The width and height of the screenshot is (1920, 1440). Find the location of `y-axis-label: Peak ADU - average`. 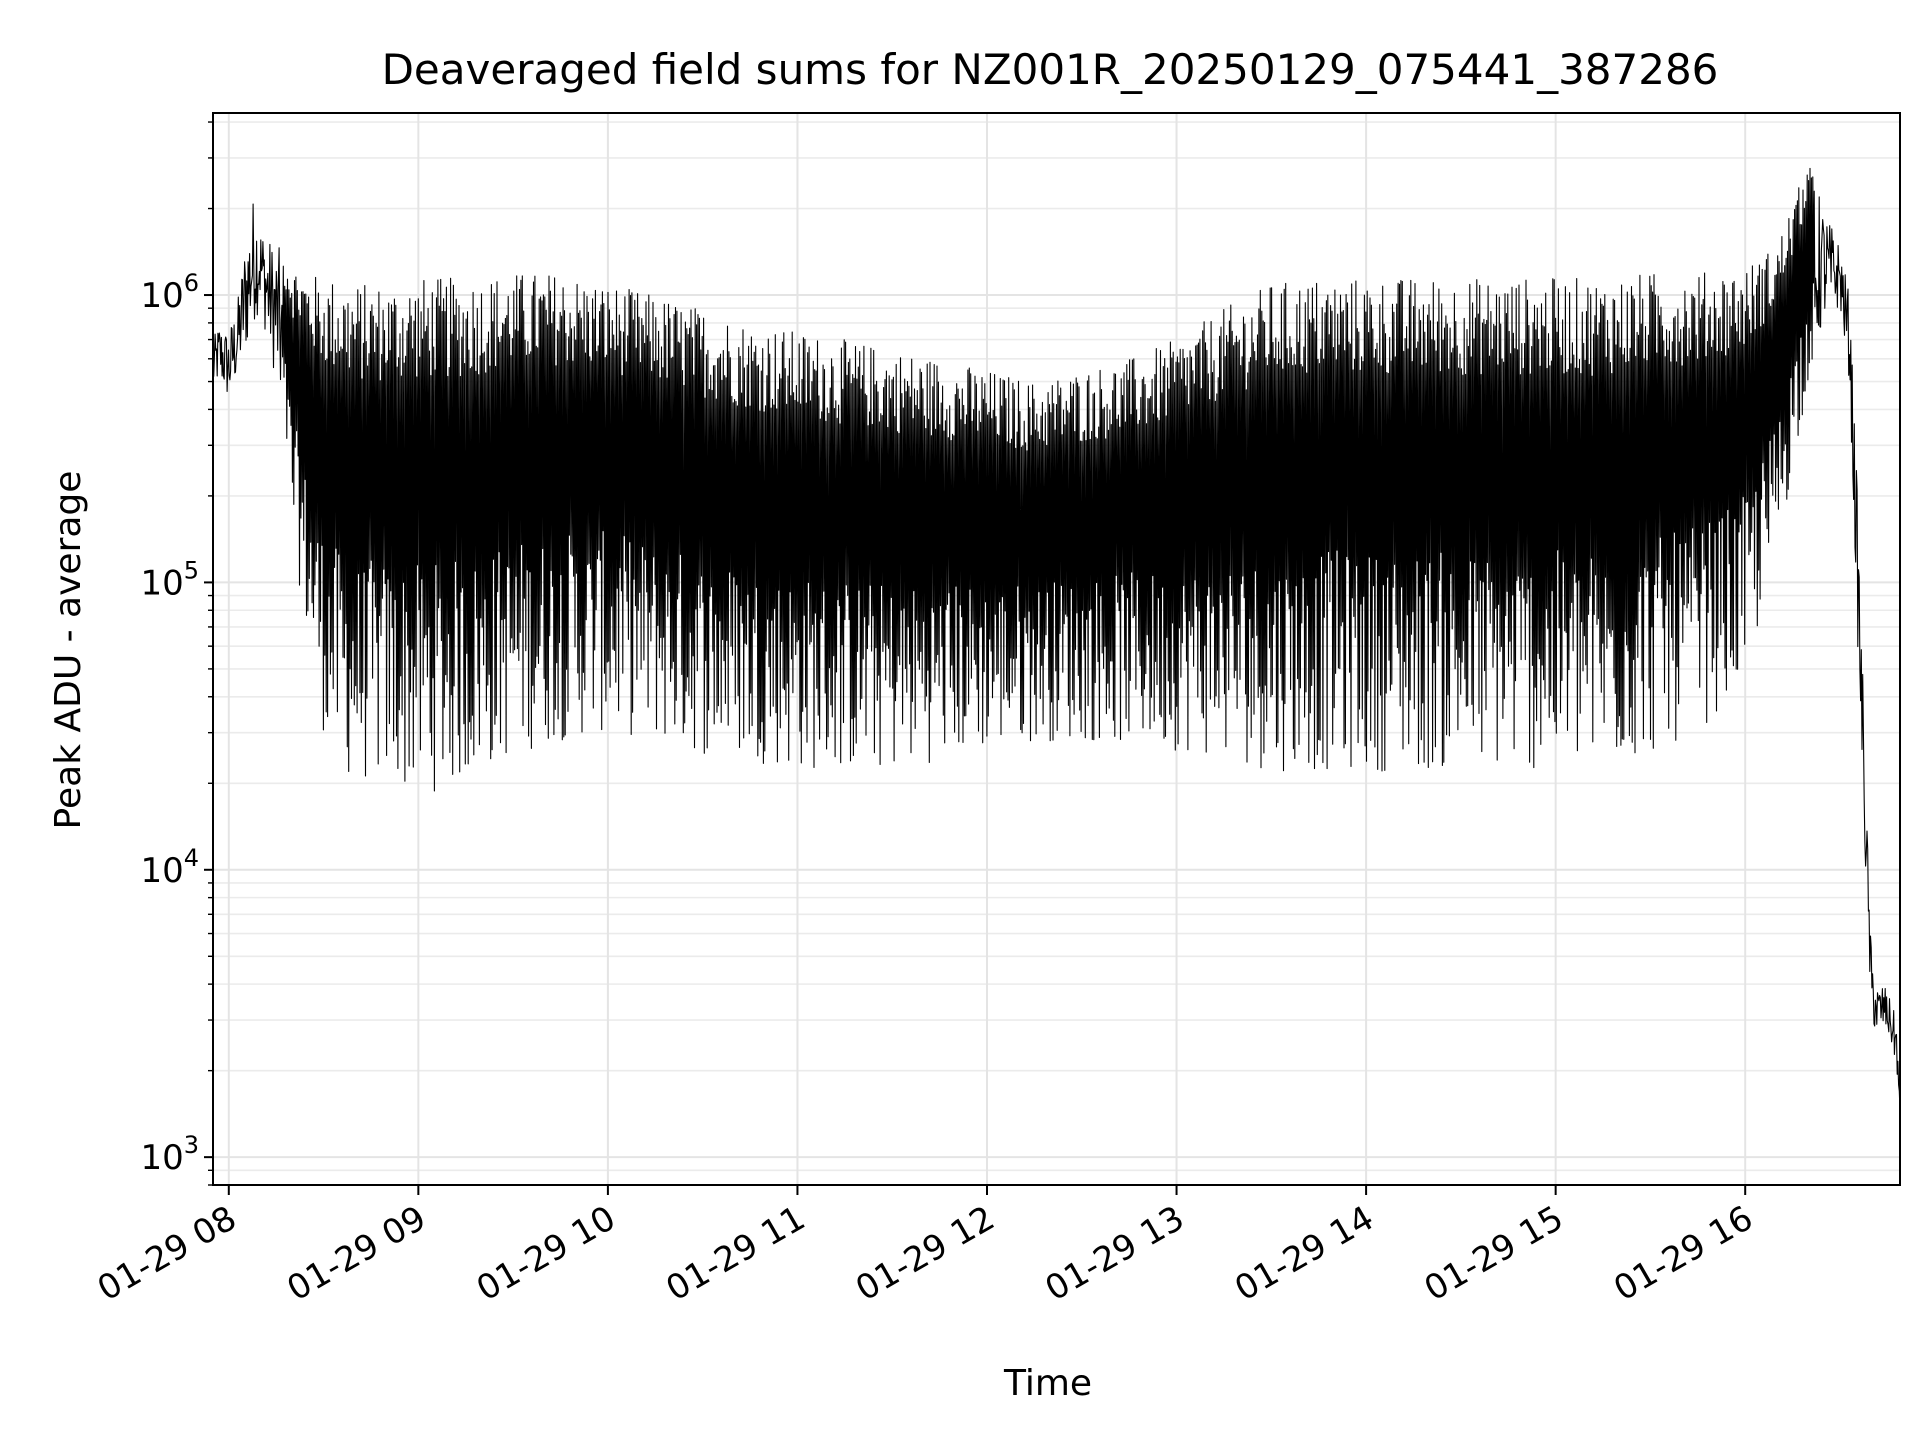

y-axis-label: Peak ADU - average is located at coordinates (68, 650).